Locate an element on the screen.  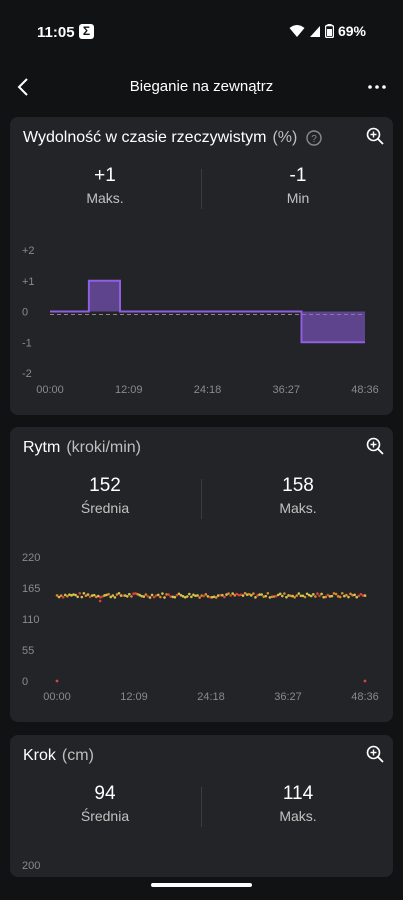
stat-min: -1 Min is located at coordinates (298, 185).